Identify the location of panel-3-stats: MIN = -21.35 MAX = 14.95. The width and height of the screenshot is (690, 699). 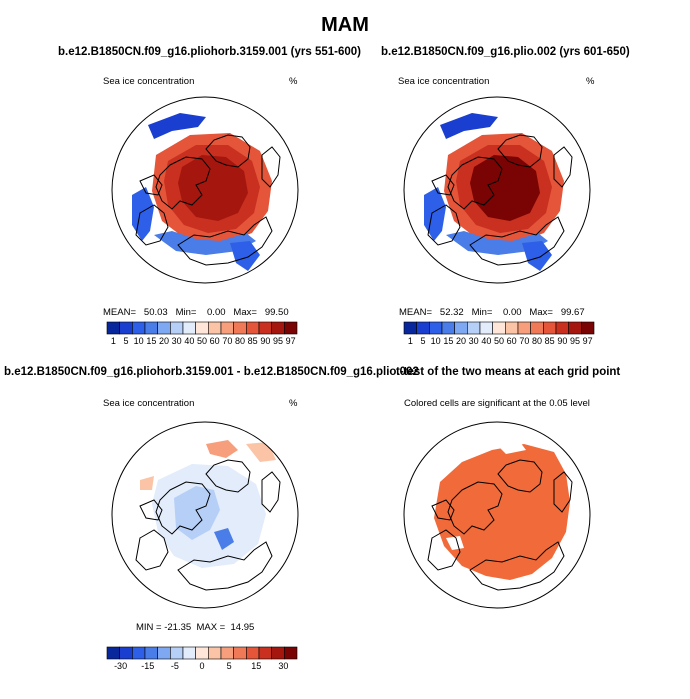
(195, 627).